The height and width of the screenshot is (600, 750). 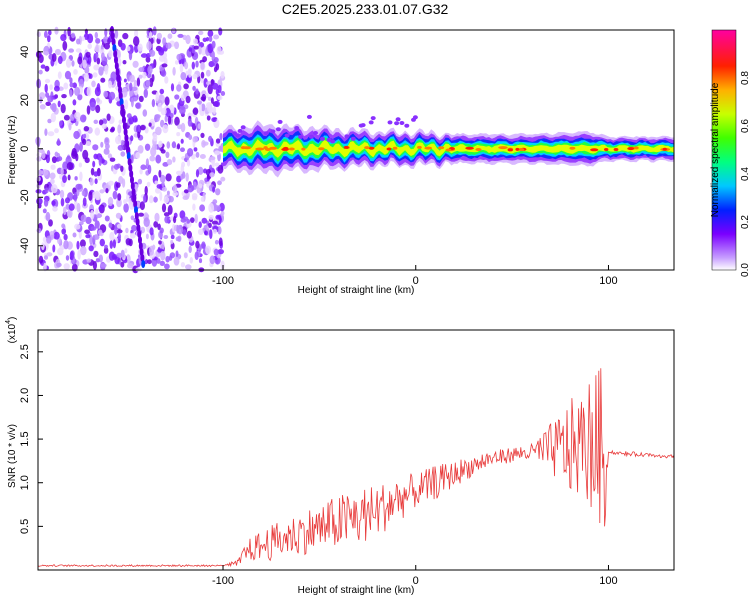 What do you see at coordinates (745, 222) in the screenshot?
I see `colorbar-tick-label: 0.2` at bounding box center [745, 222].